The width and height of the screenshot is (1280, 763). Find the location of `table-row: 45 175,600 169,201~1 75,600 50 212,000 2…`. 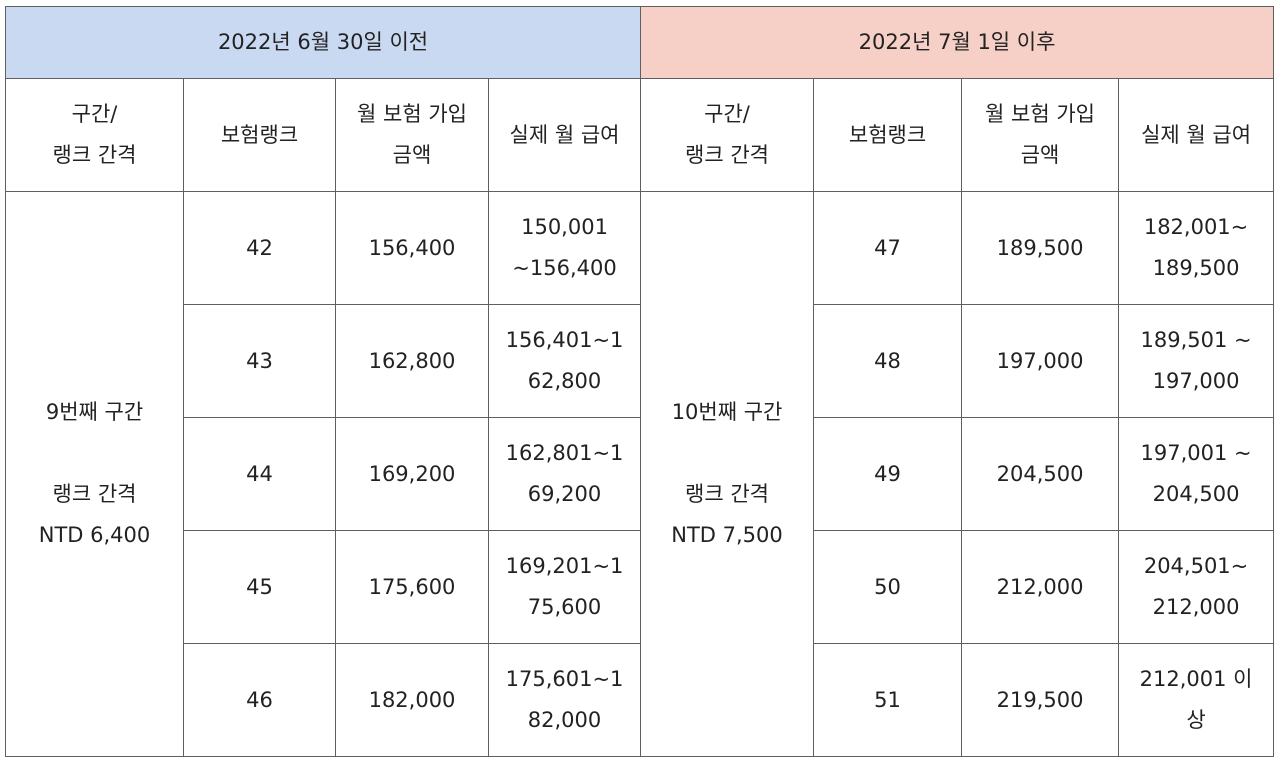

table-row: 45 175,600 169,201~1 75,600 50 212,000 2… is located at coordinates (640, 587).